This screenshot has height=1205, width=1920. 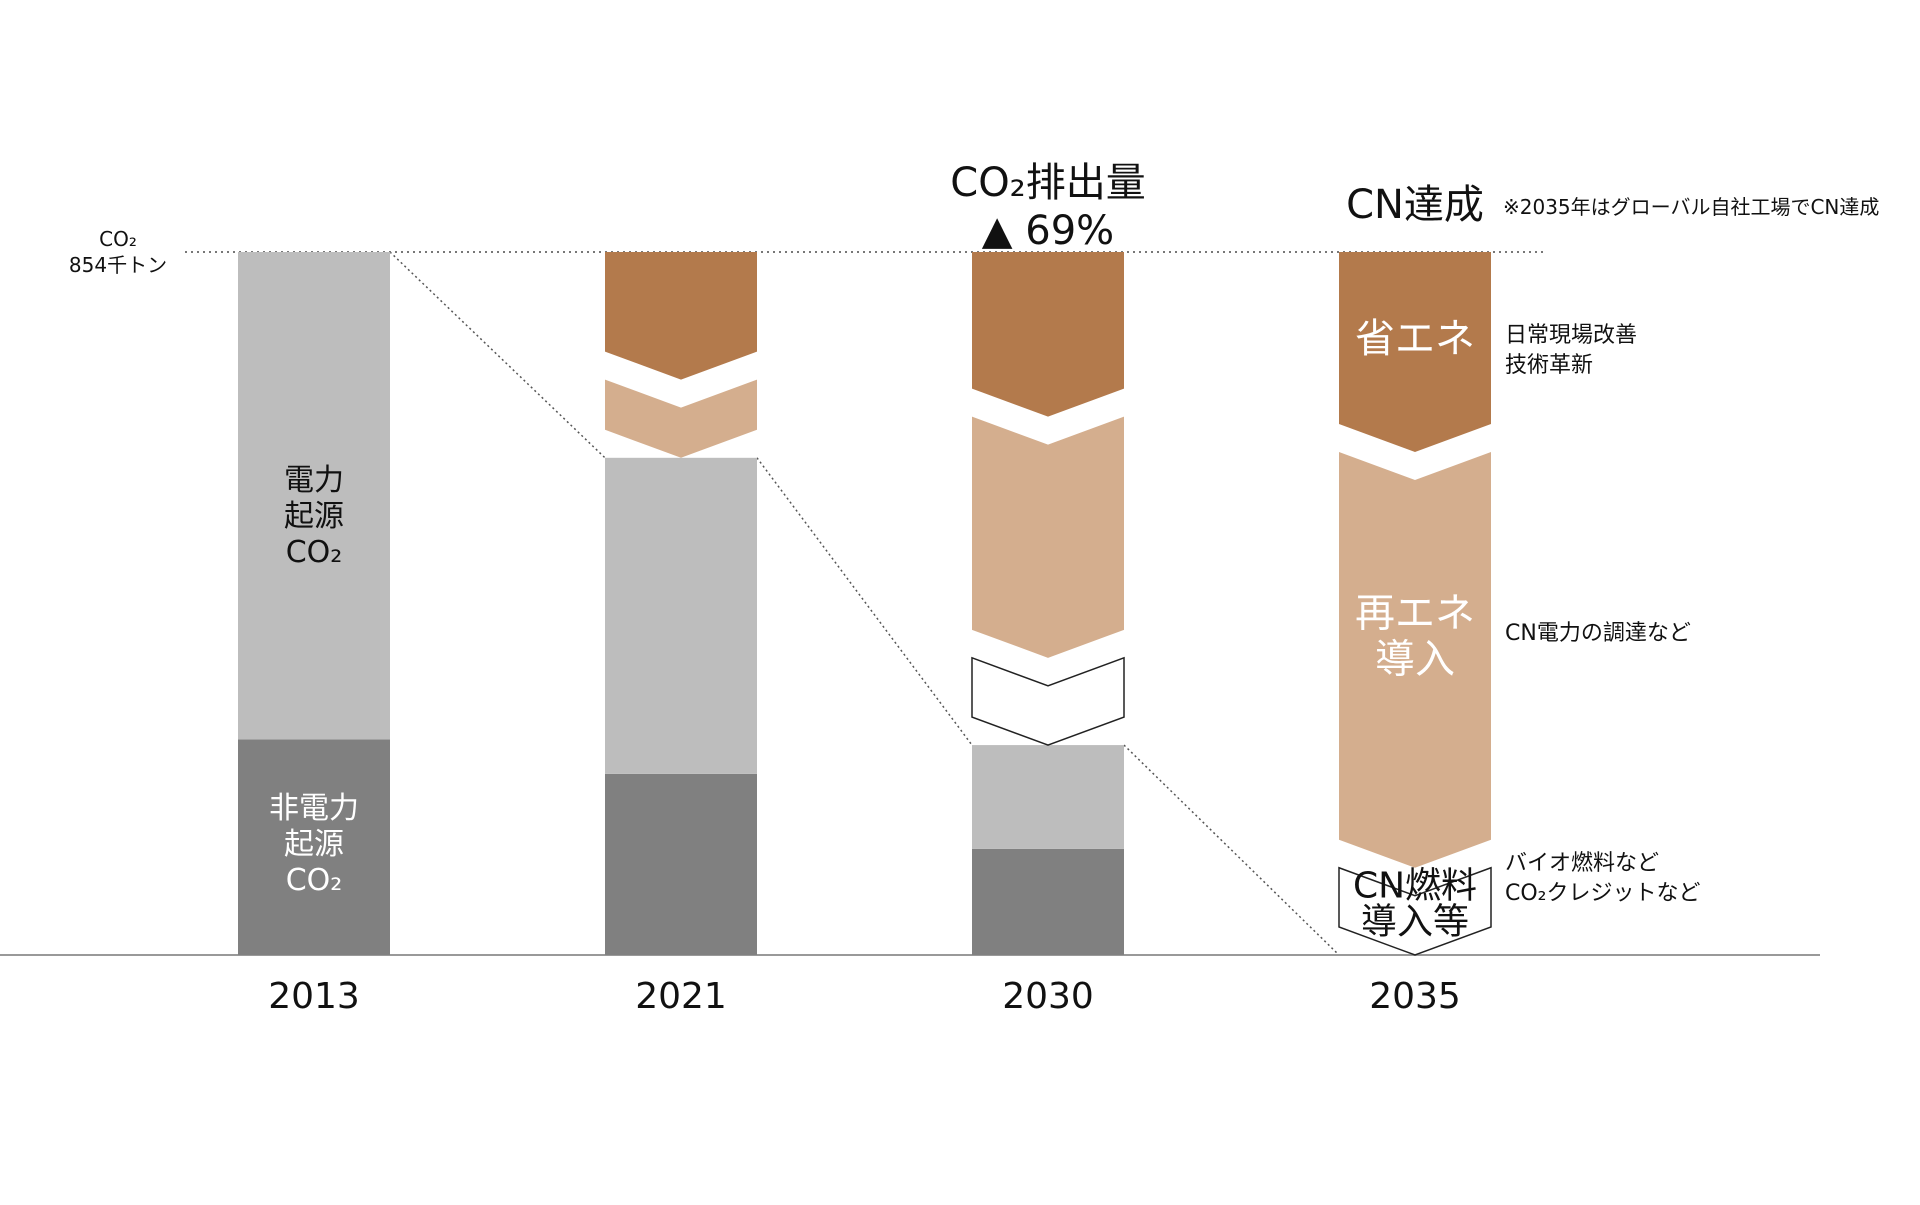 I want to click on fuel-desc-0: バイオ燃料など, so click(x=1582, y=863).